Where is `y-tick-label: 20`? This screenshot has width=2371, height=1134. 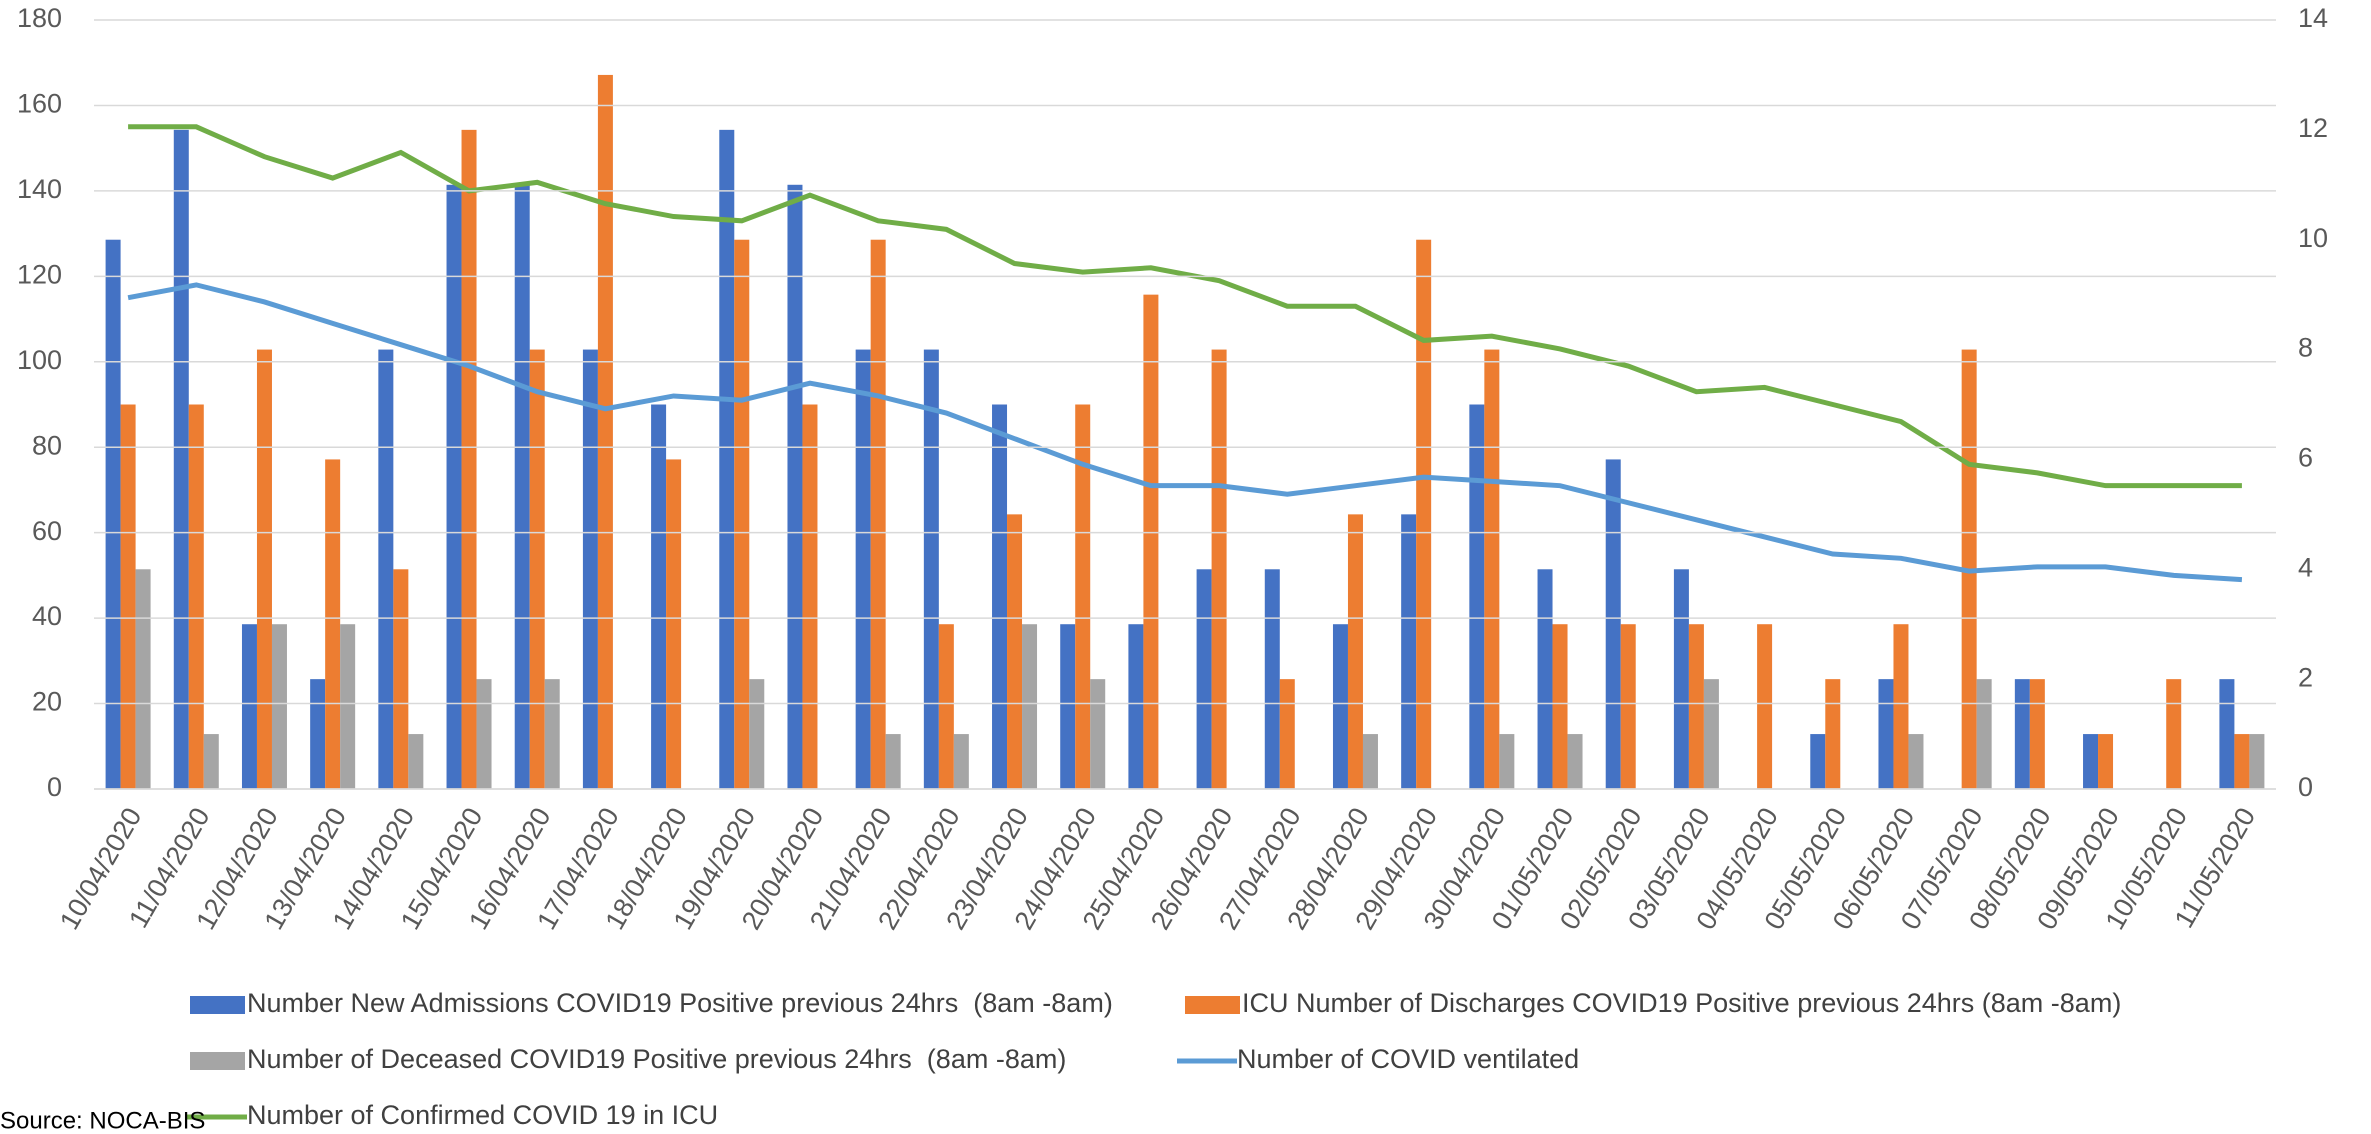
y-tick-label: 20 is located at coordinates (47, 702).